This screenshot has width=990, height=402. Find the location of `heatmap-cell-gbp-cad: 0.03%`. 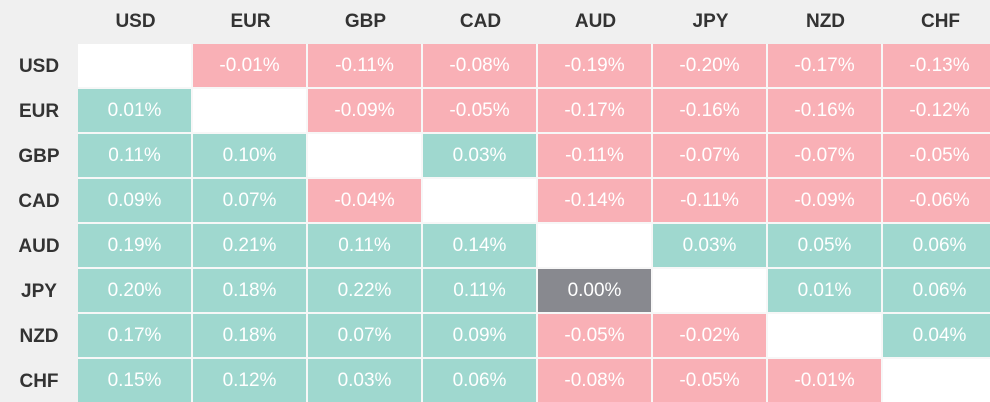

heatmap-cell-gbp-cad: 0.03% is located at coordinates (480, 156).